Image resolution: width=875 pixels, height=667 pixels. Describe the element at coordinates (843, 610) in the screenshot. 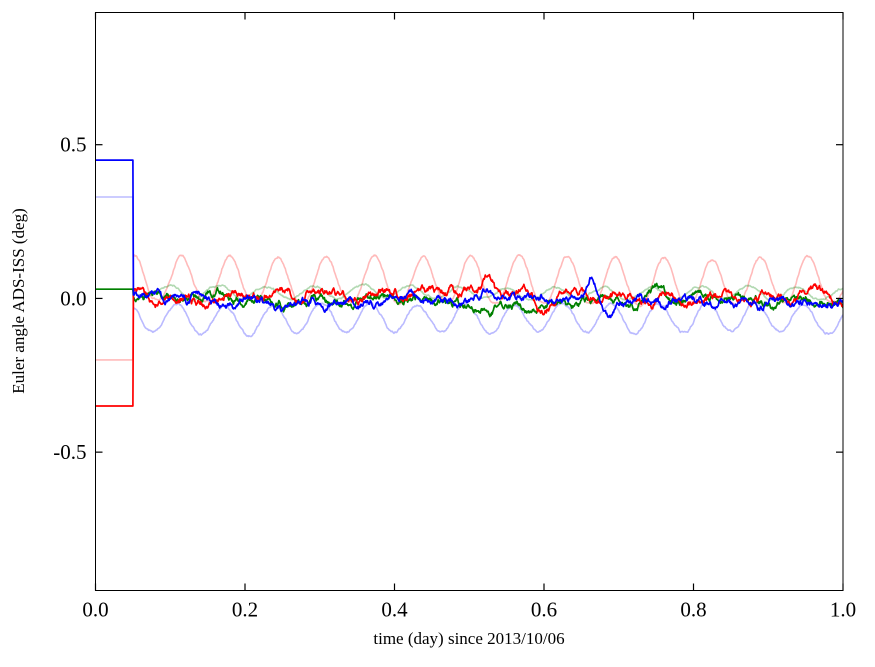

I see `x-tick-label: 1.0` at that location.